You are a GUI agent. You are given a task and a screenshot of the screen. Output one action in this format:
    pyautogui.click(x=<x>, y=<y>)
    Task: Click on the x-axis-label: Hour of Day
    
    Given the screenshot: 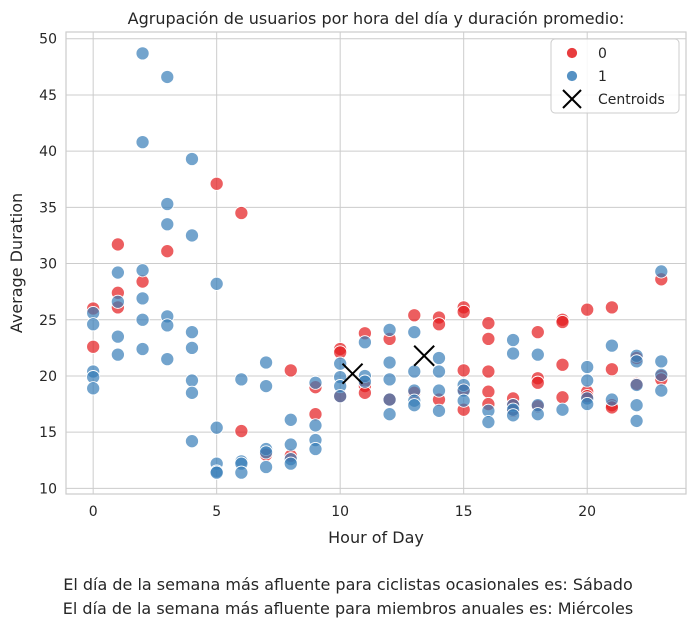 What is the action you would take?
    pyautogui.click(x=376, y=537)
    